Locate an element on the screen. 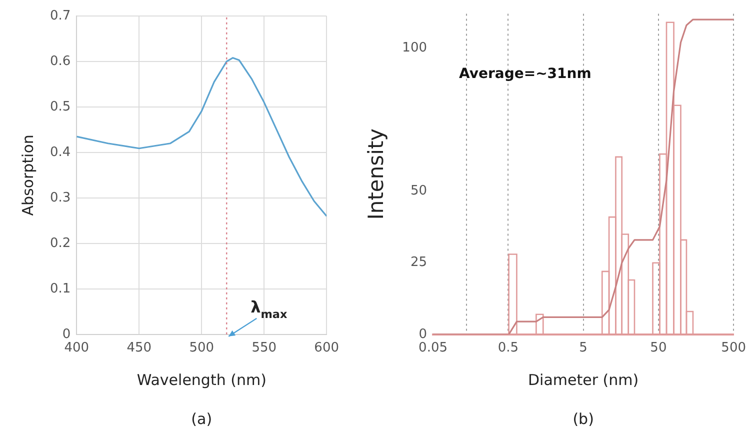  y-tick-label: 0.3 is located at coordinates (60, 198).